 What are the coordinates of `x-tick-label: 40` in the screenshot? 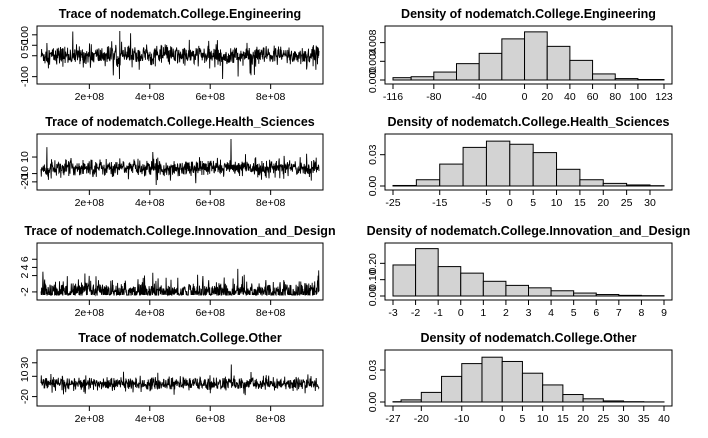 It's located at (570, 97).